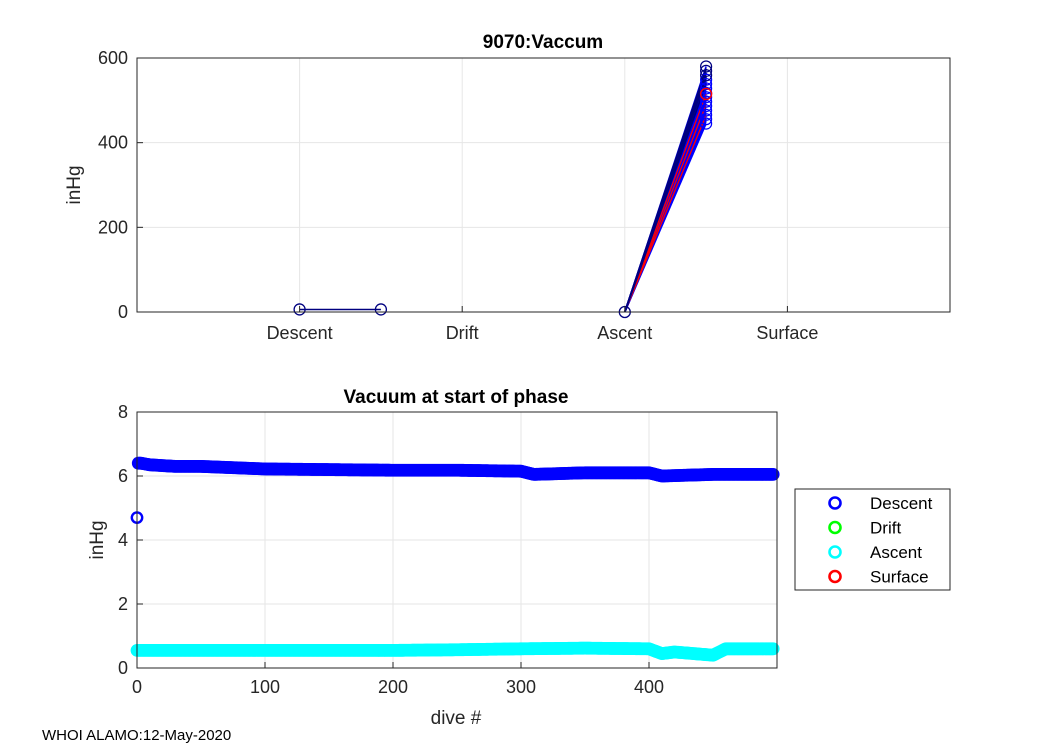 This screenshot has height=750, width=1050. I want to click on top-chart-title: 9070:Vaccum, so click(543, 42).